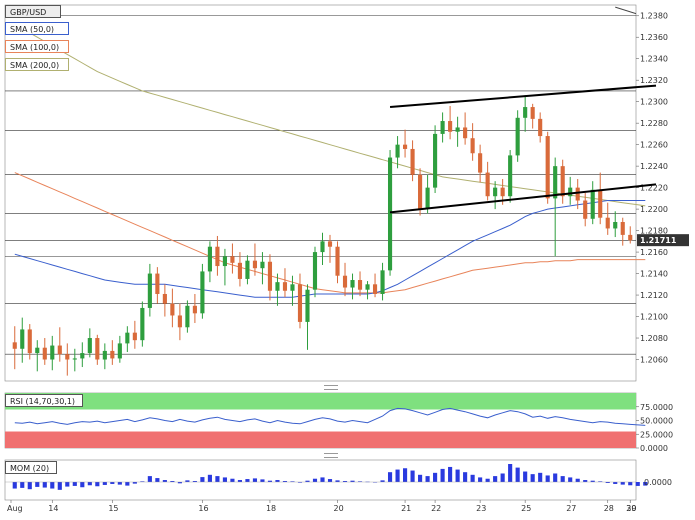  Describe the element at coordinates (339, 508) in the screenshot. I see `x-tick-label: 20` at that location.